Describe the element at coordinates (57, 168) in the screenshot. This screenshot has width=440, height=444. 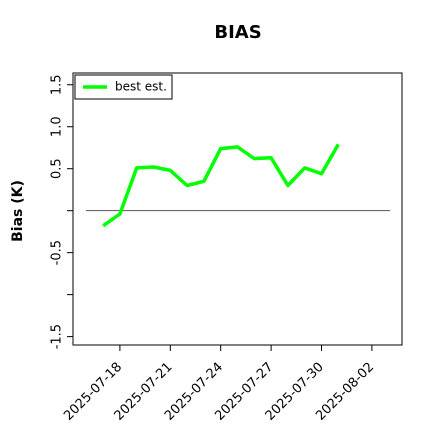
I see `y-tick-label: 0.5` at that location.